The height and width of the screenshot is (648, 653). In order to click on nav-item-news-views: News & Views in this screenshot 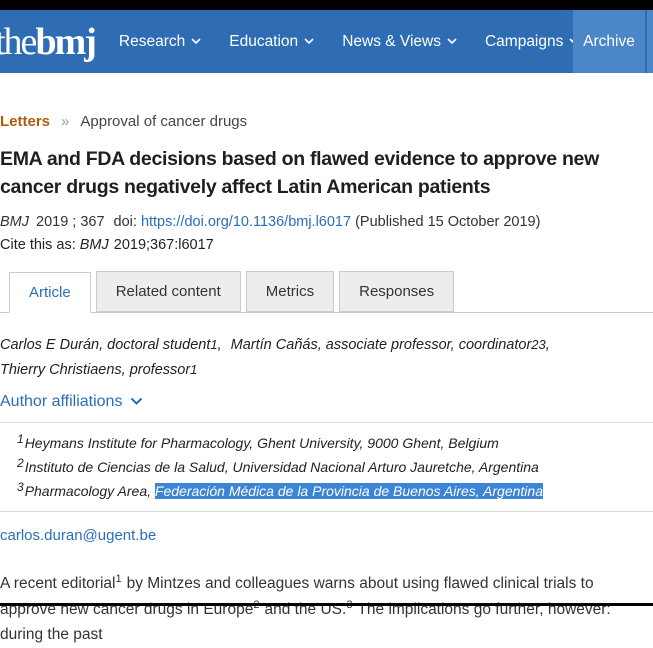, I will do `click(399, 42)`.